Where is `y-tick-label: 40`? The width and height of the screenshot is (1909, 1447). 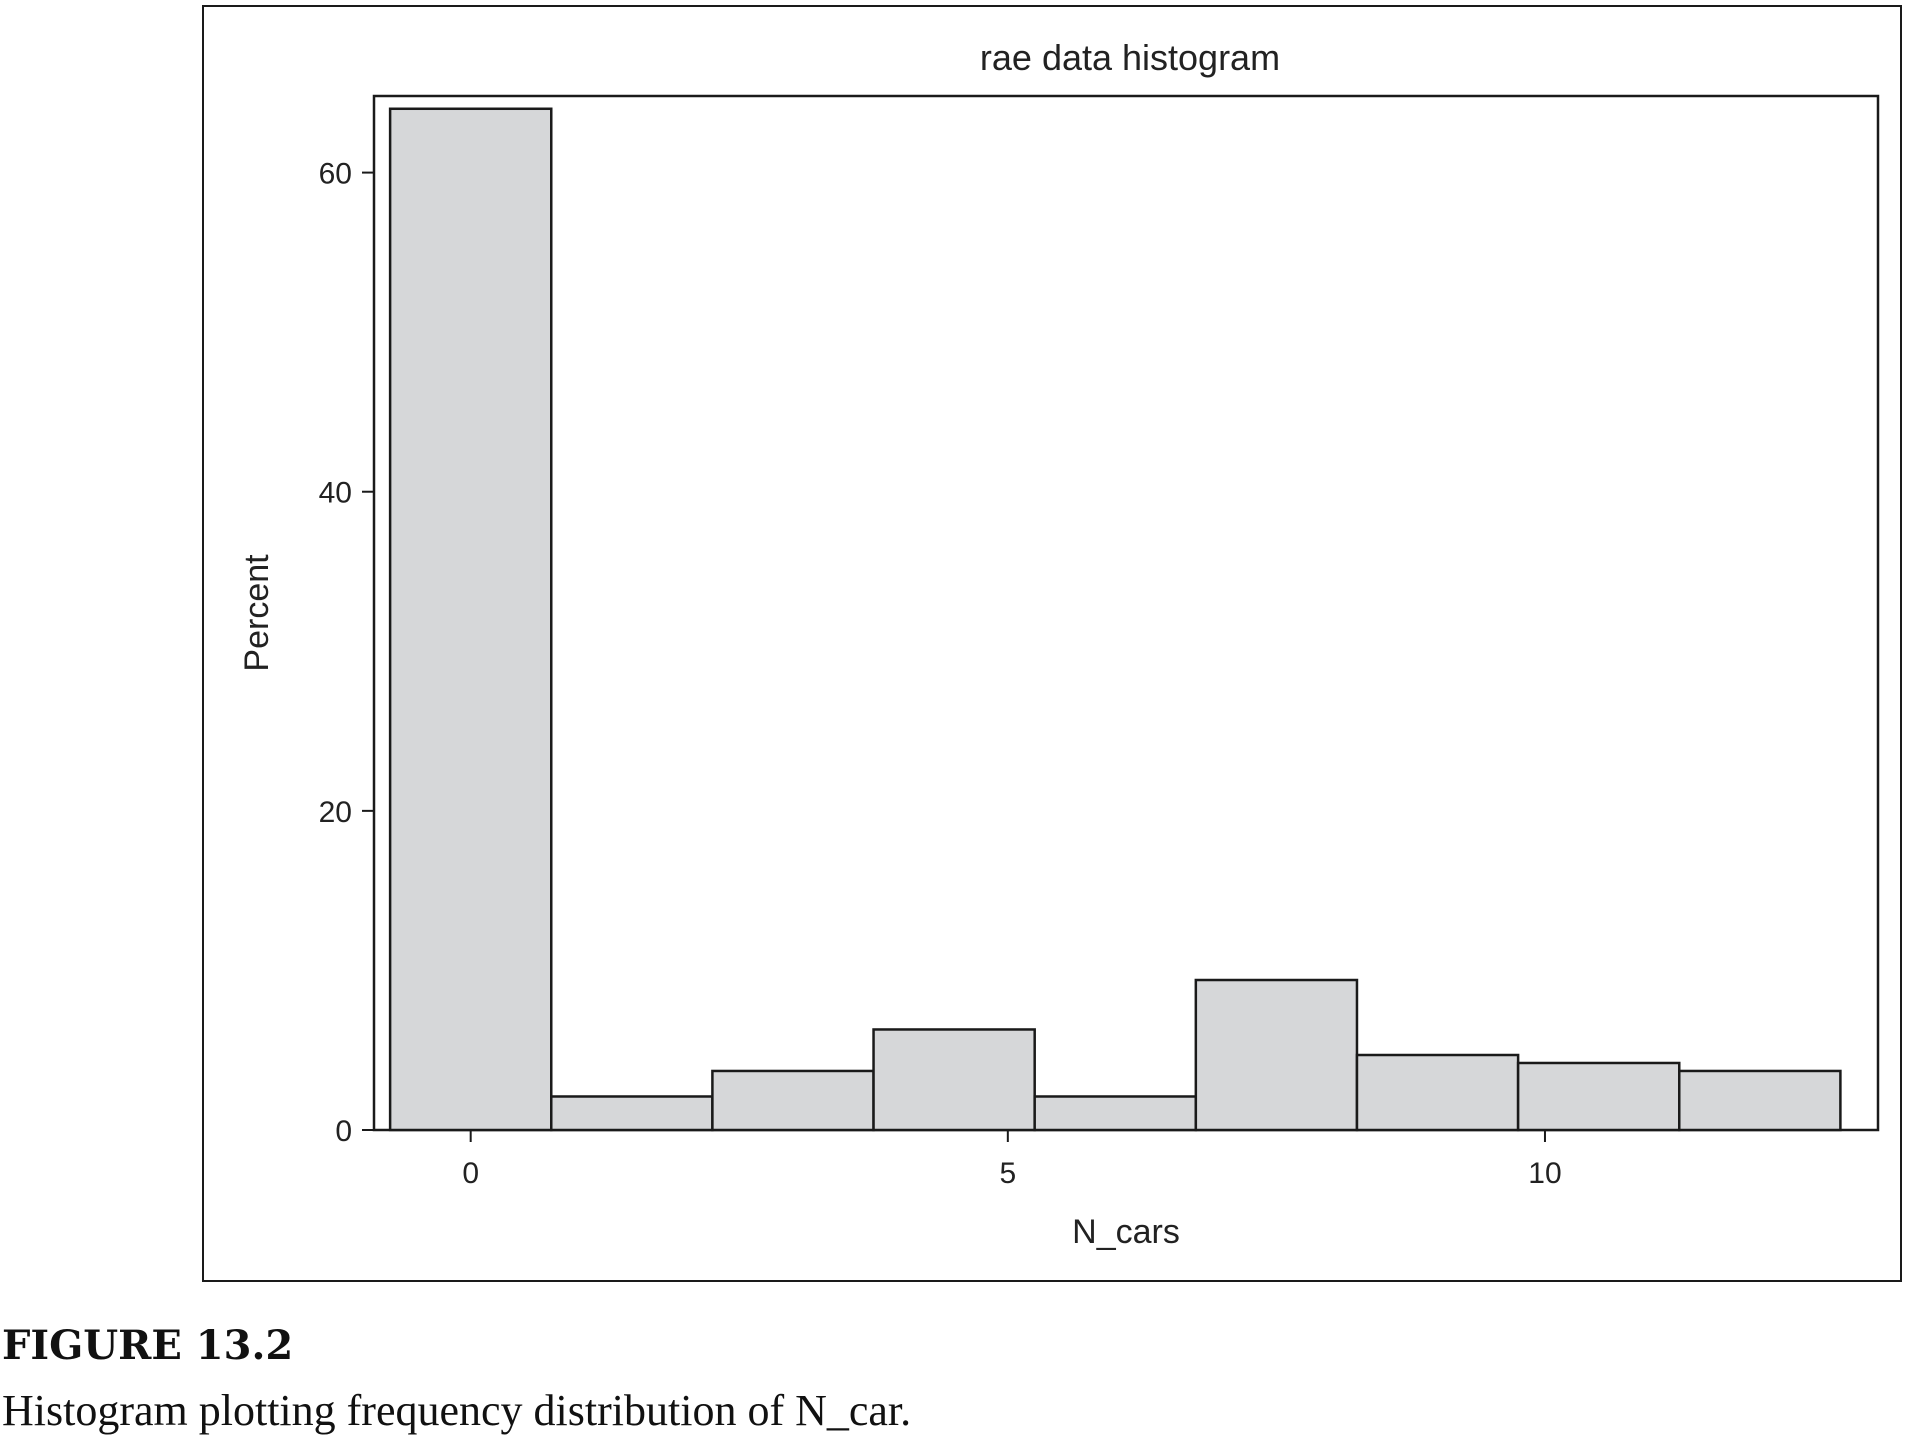 y-tick-label: 40 is located at coordinates (335, 493).